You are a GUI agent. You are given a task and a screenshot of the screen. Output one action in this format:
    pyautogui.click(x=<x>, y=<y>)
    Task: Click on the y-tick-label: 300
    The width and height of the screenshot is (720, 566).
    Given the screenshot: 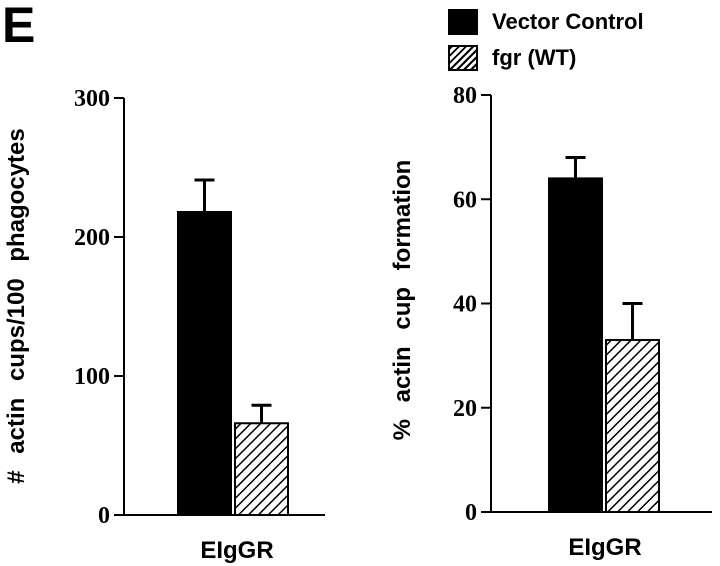 What is the action you would take?
    pyautogui.click(x=92, y=99)
    